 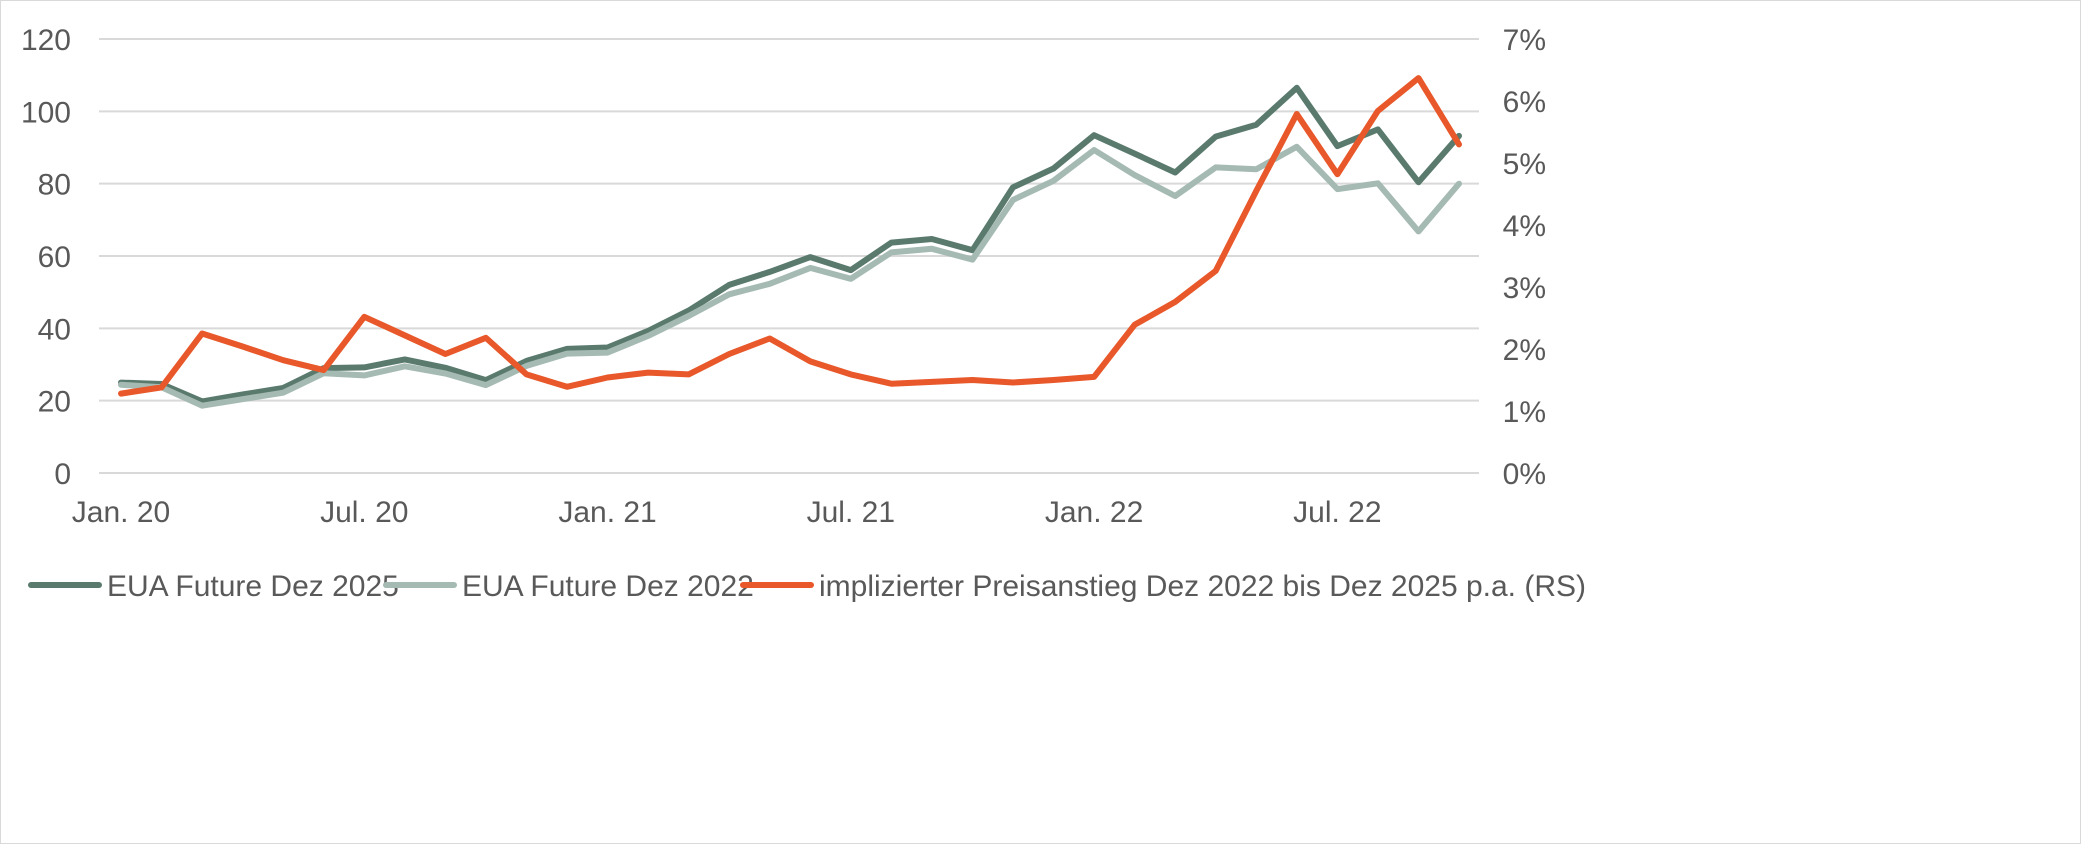 I want to click on x-tick-label: Jul. 22, so click(x=1337, y=512).